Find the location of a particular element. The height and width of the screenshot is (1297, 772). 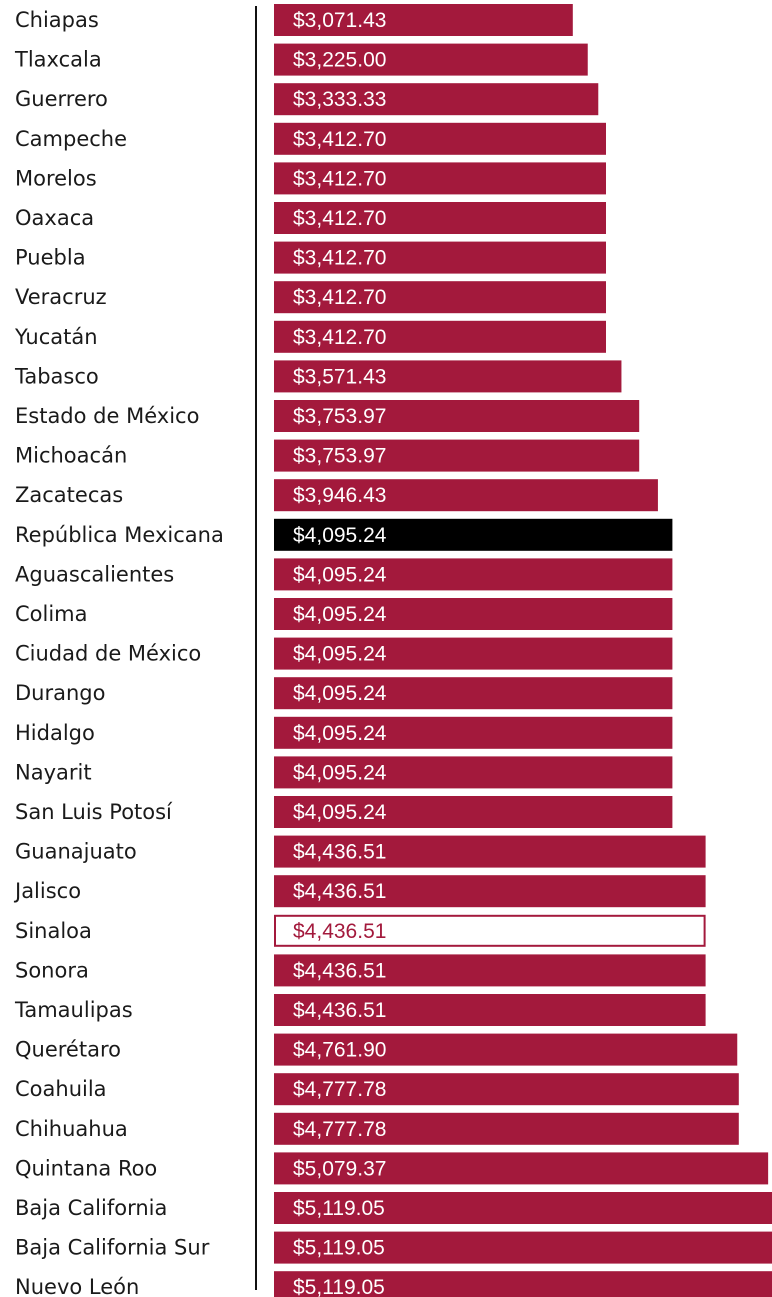

category-label-nayarit: Nayarit is located at coordinates (53, 772).